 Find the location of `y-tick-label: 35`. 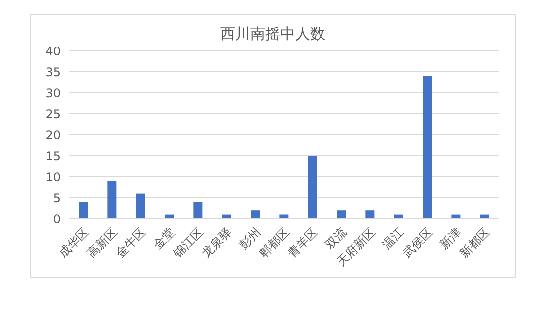

y-tick-label: 35 is located at coordinates (53, 72).